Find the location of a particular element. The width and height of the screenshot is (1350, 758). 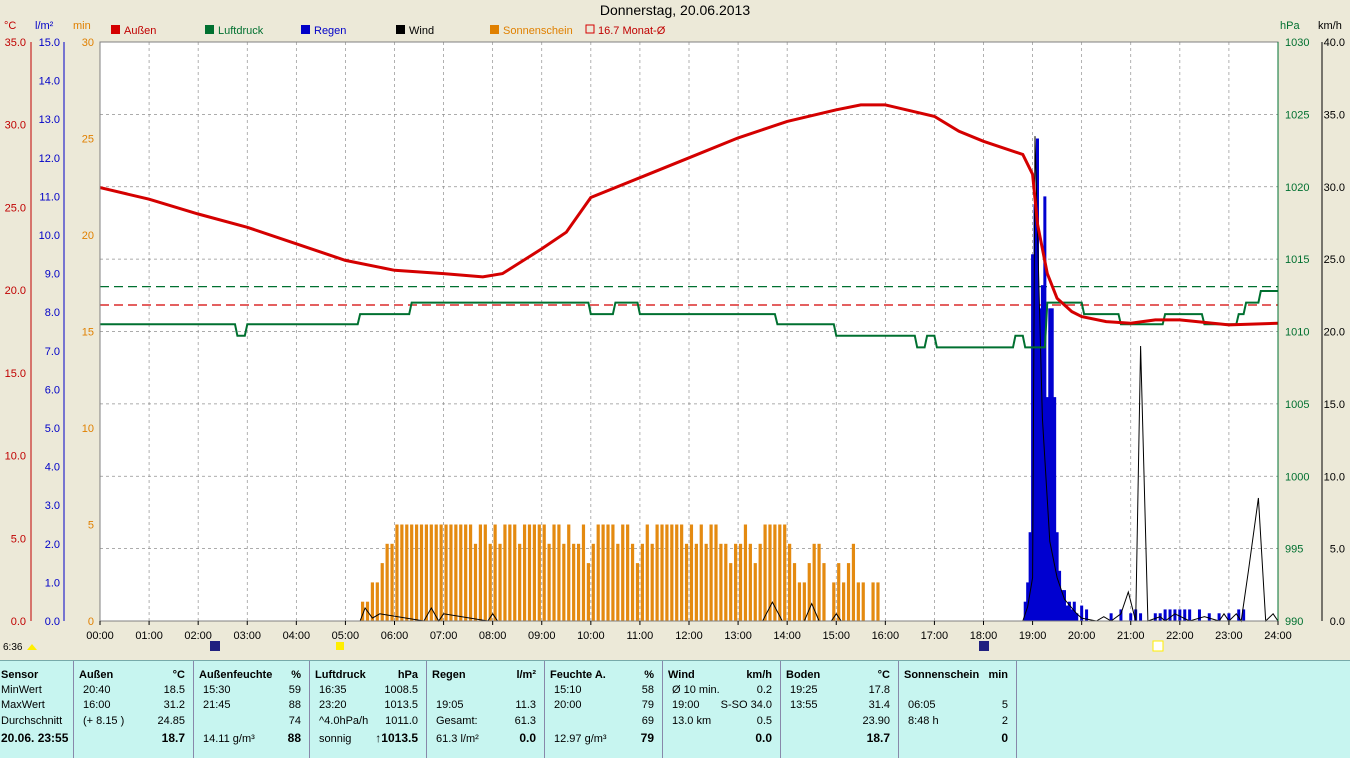

stats-cell-value: 79 is located at coordinates (647, 705).